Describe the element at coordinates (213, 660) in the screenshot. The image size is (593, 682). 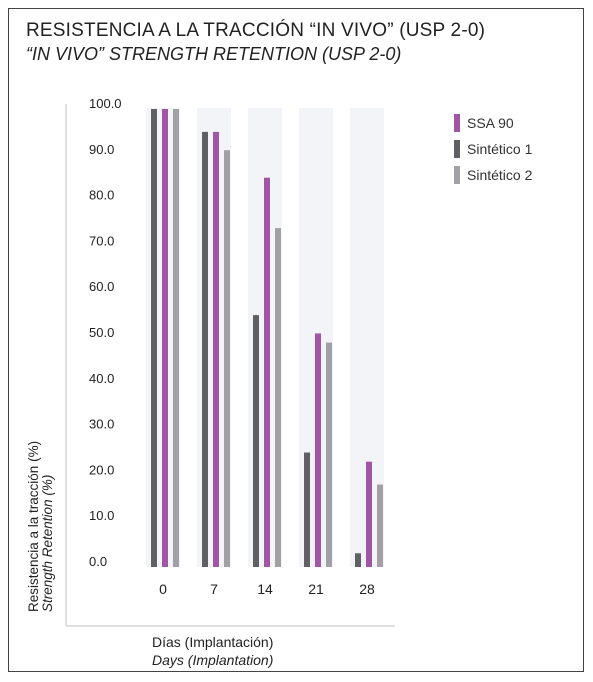
I see `x-axis-label-en: Days (Implantation)` at that location.